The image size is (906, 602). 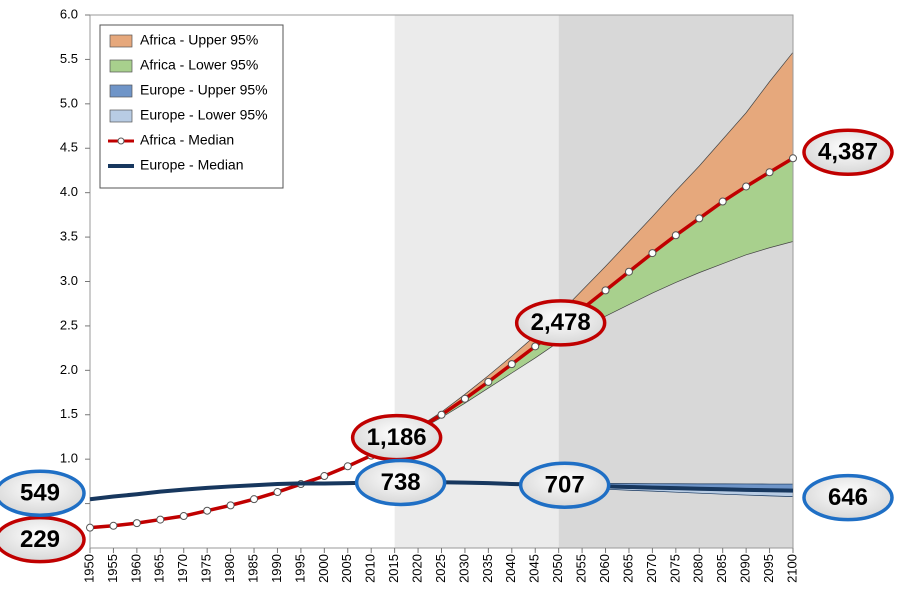 I want to click on y-tick-label: 4.5, so click(x=69, y=147).